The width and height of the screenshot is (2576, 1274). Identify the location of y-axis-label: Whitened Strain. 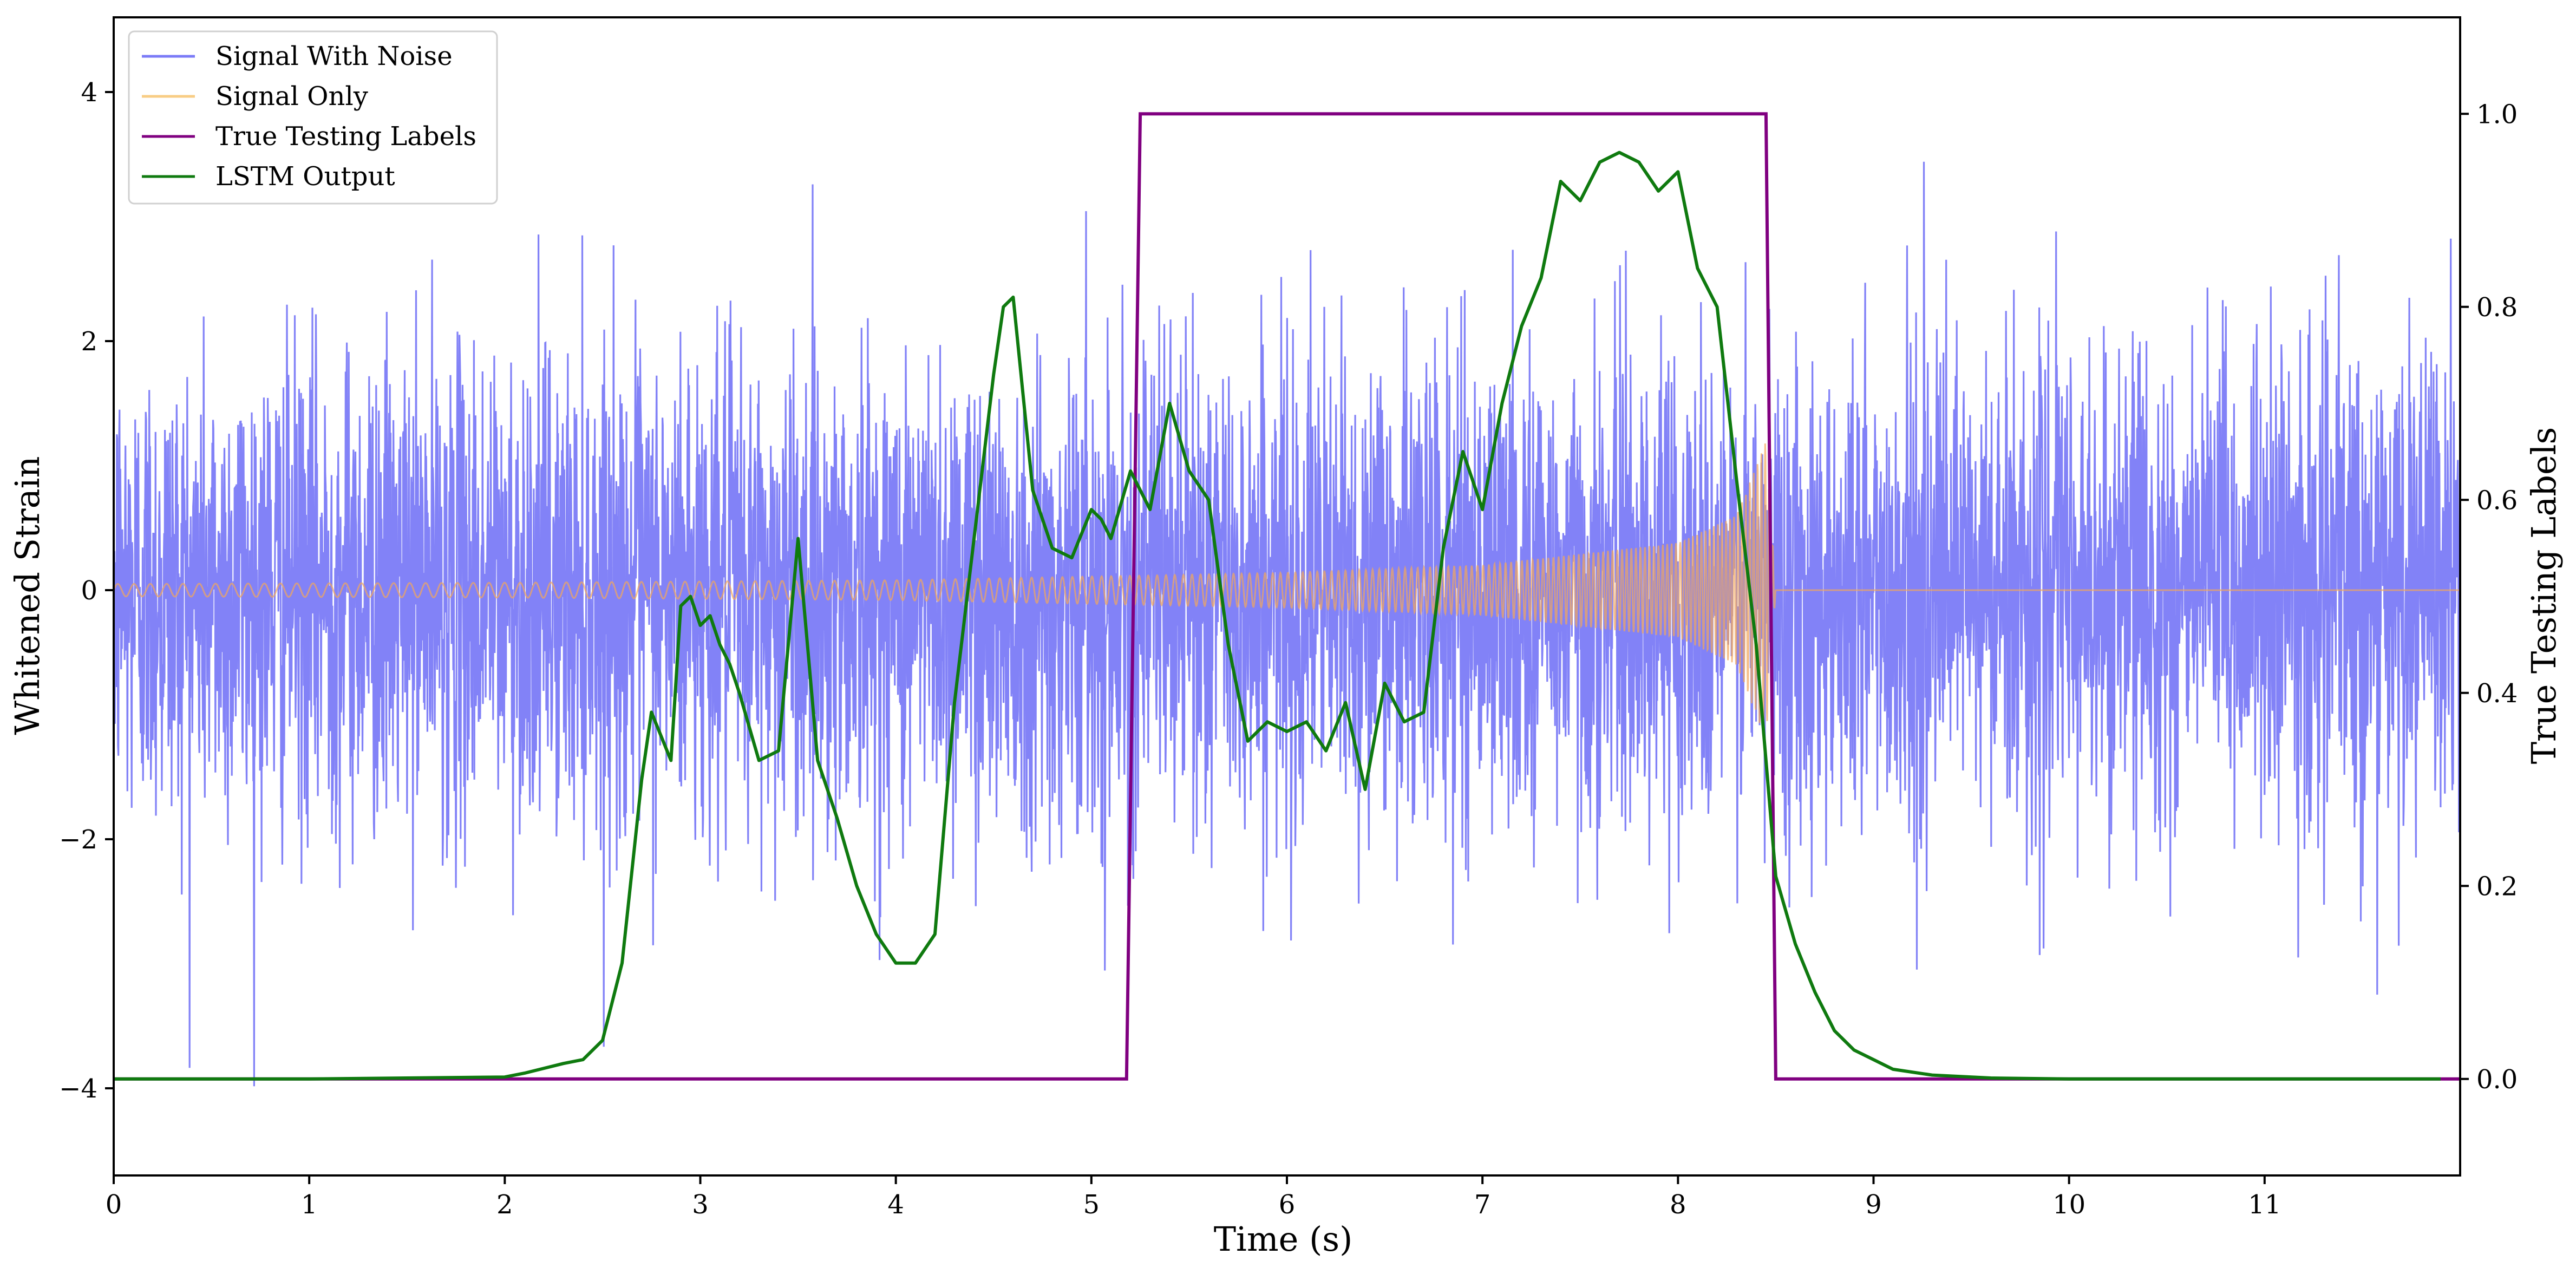
(28, 595).